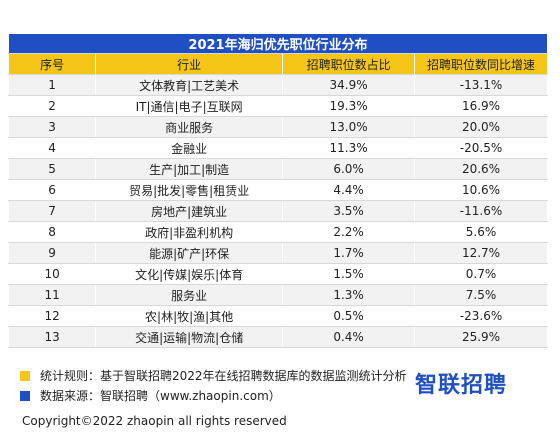 The height and width of the screenshot is (443, 560). What do you see at coordinates (189, 295) in the screenshot?
I see `table-cell: 服务业` at bounding box center [189, 295].